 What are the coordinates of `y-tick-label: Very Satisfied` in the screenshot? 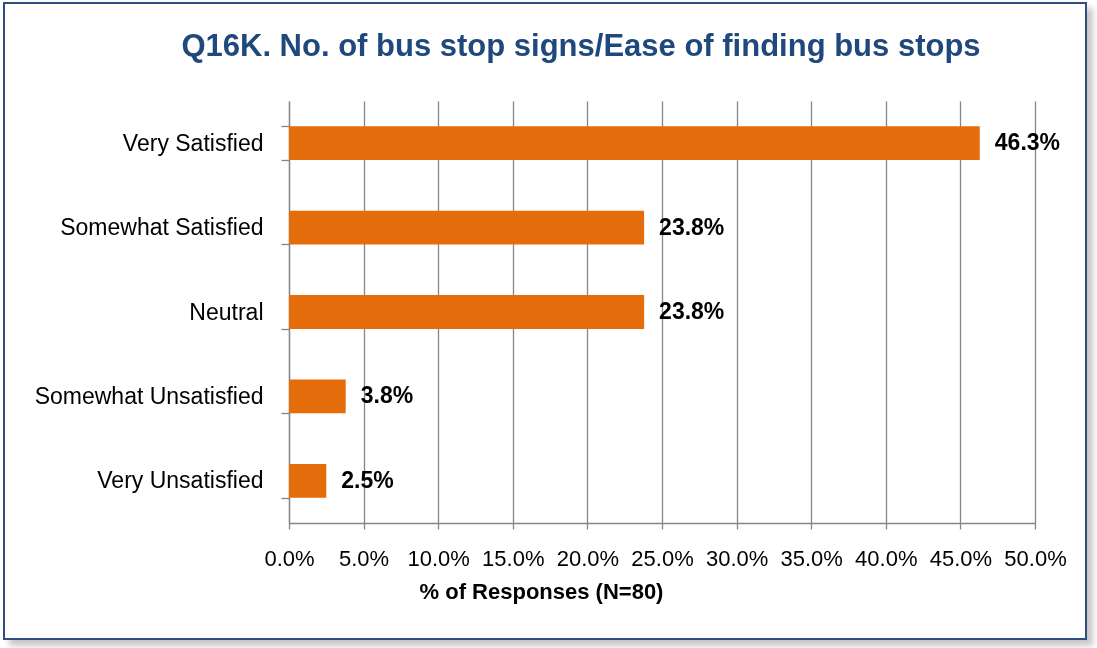 It's located at (193, 142).